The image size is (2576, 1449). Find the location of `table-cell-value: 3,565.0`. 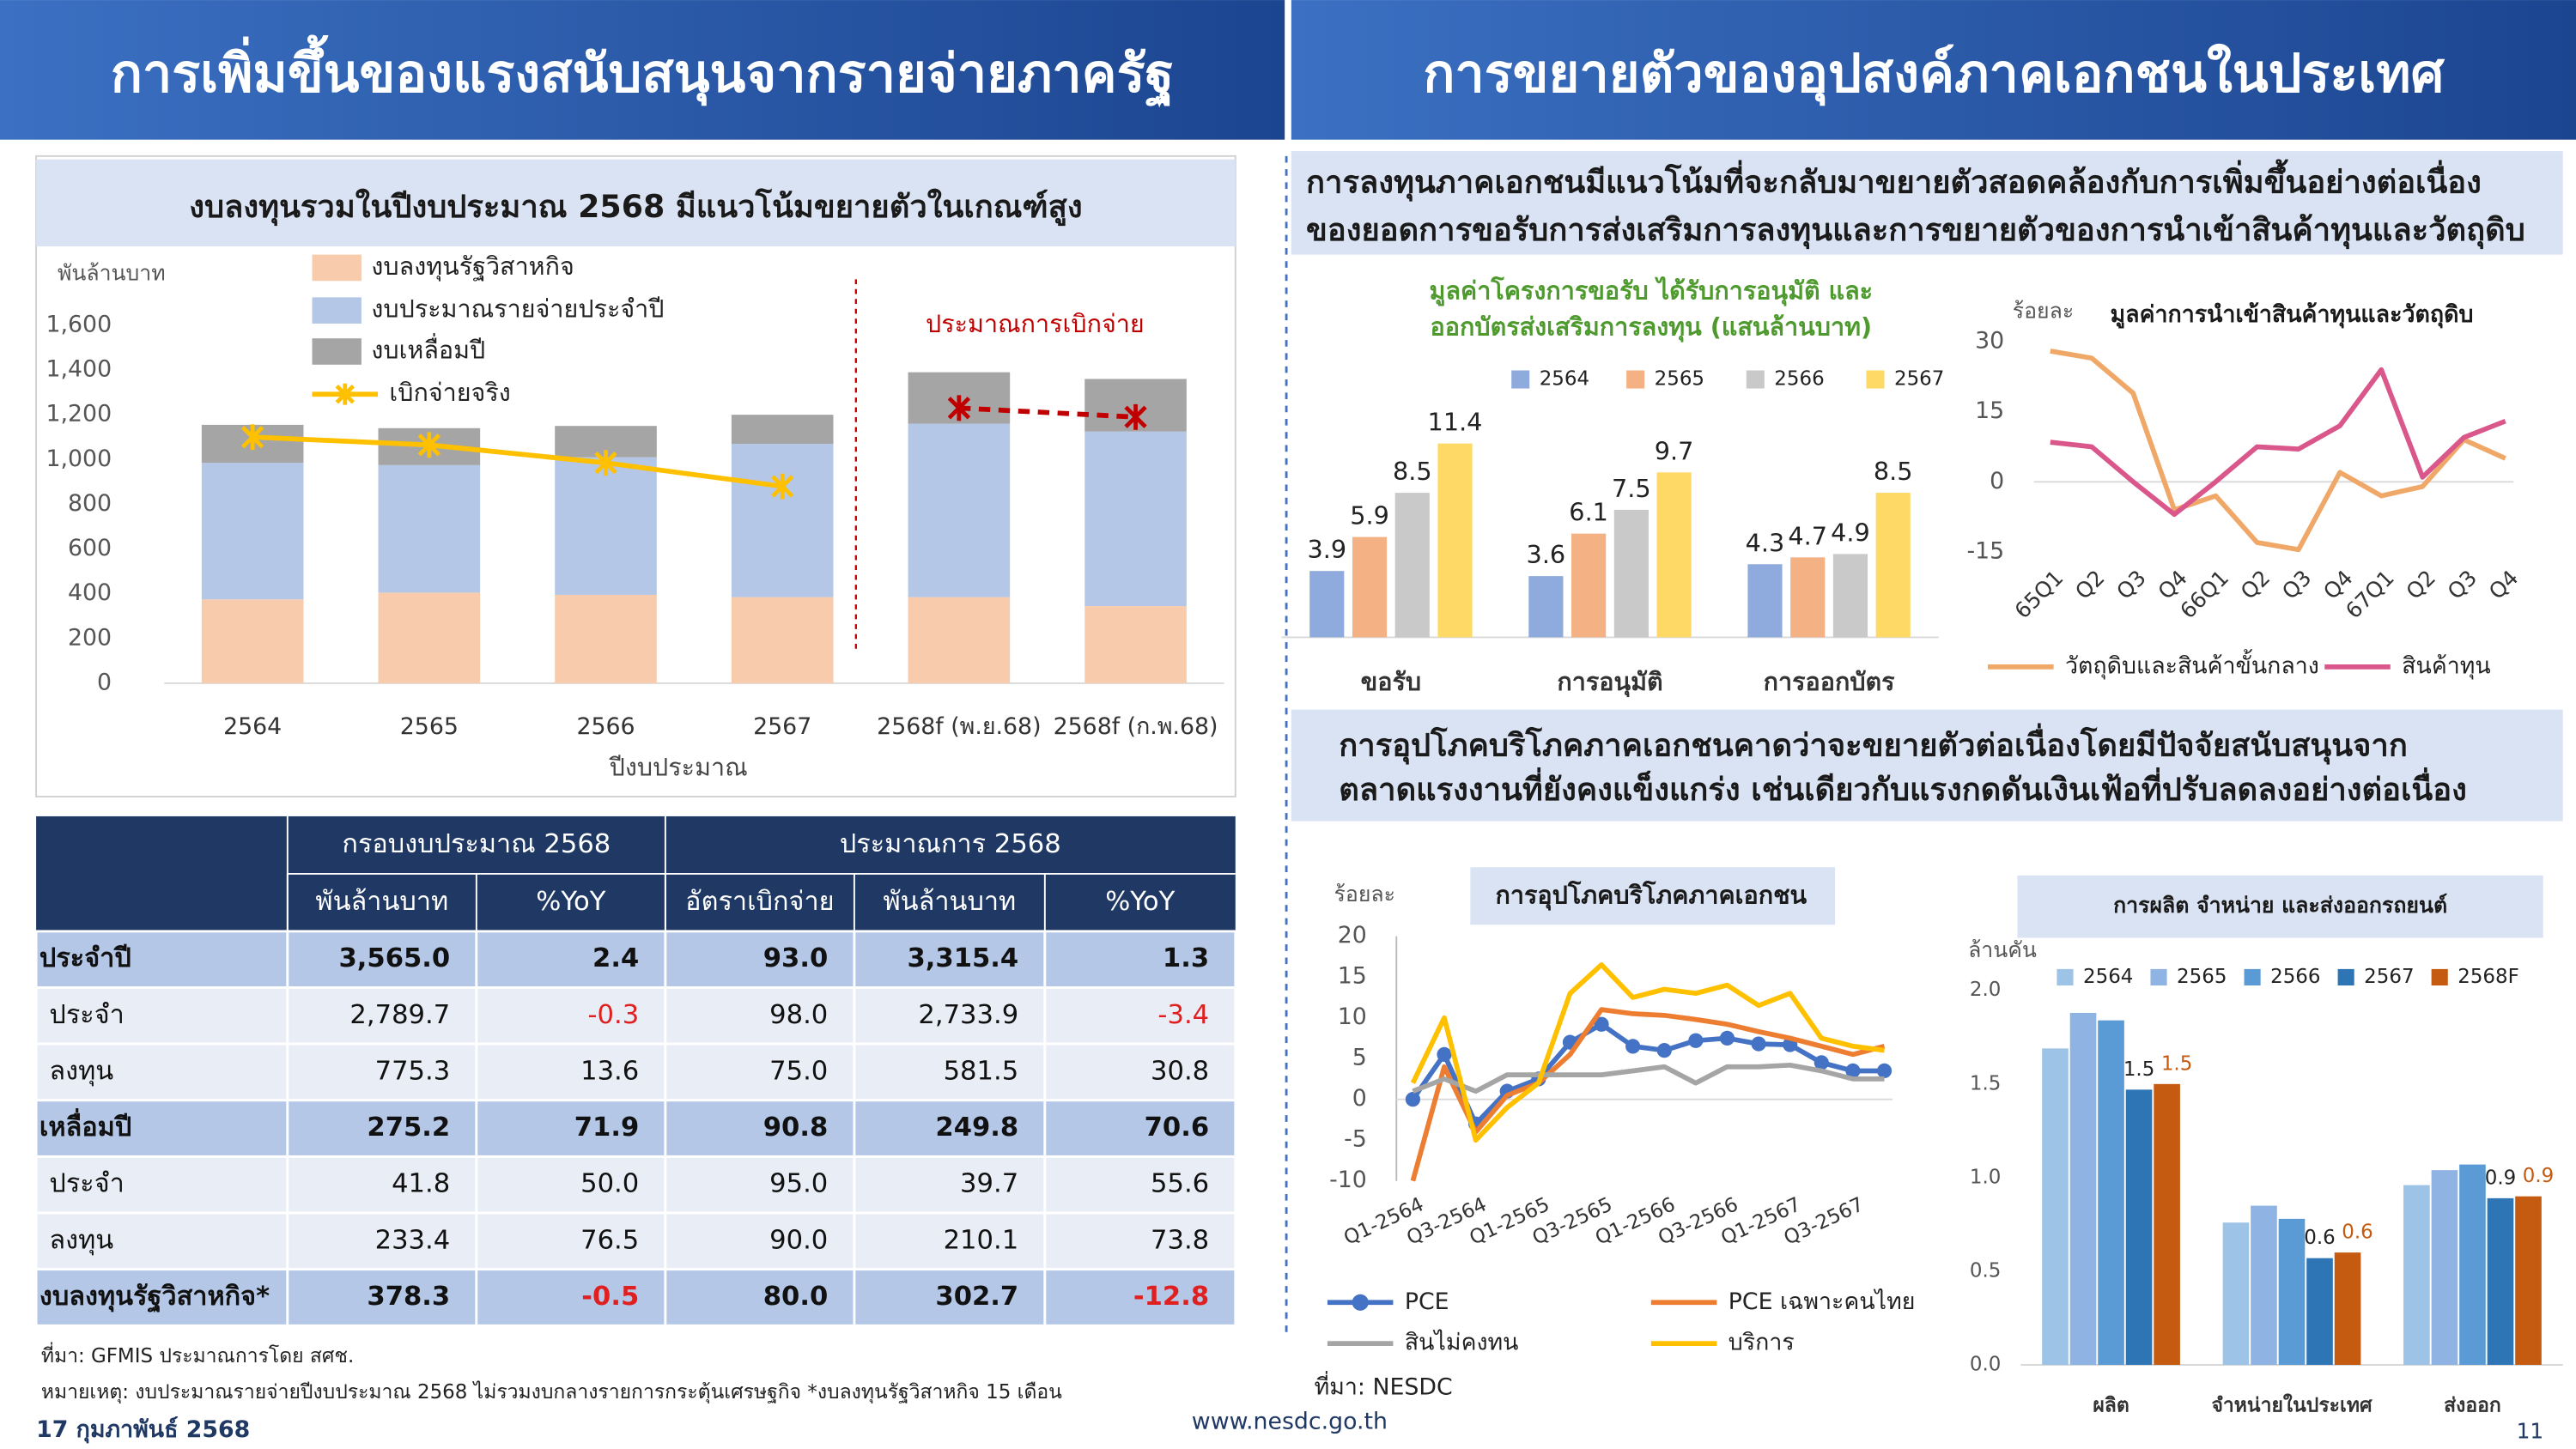

table-cell-value: 3,565.0 is located at coordinates (394, 958).